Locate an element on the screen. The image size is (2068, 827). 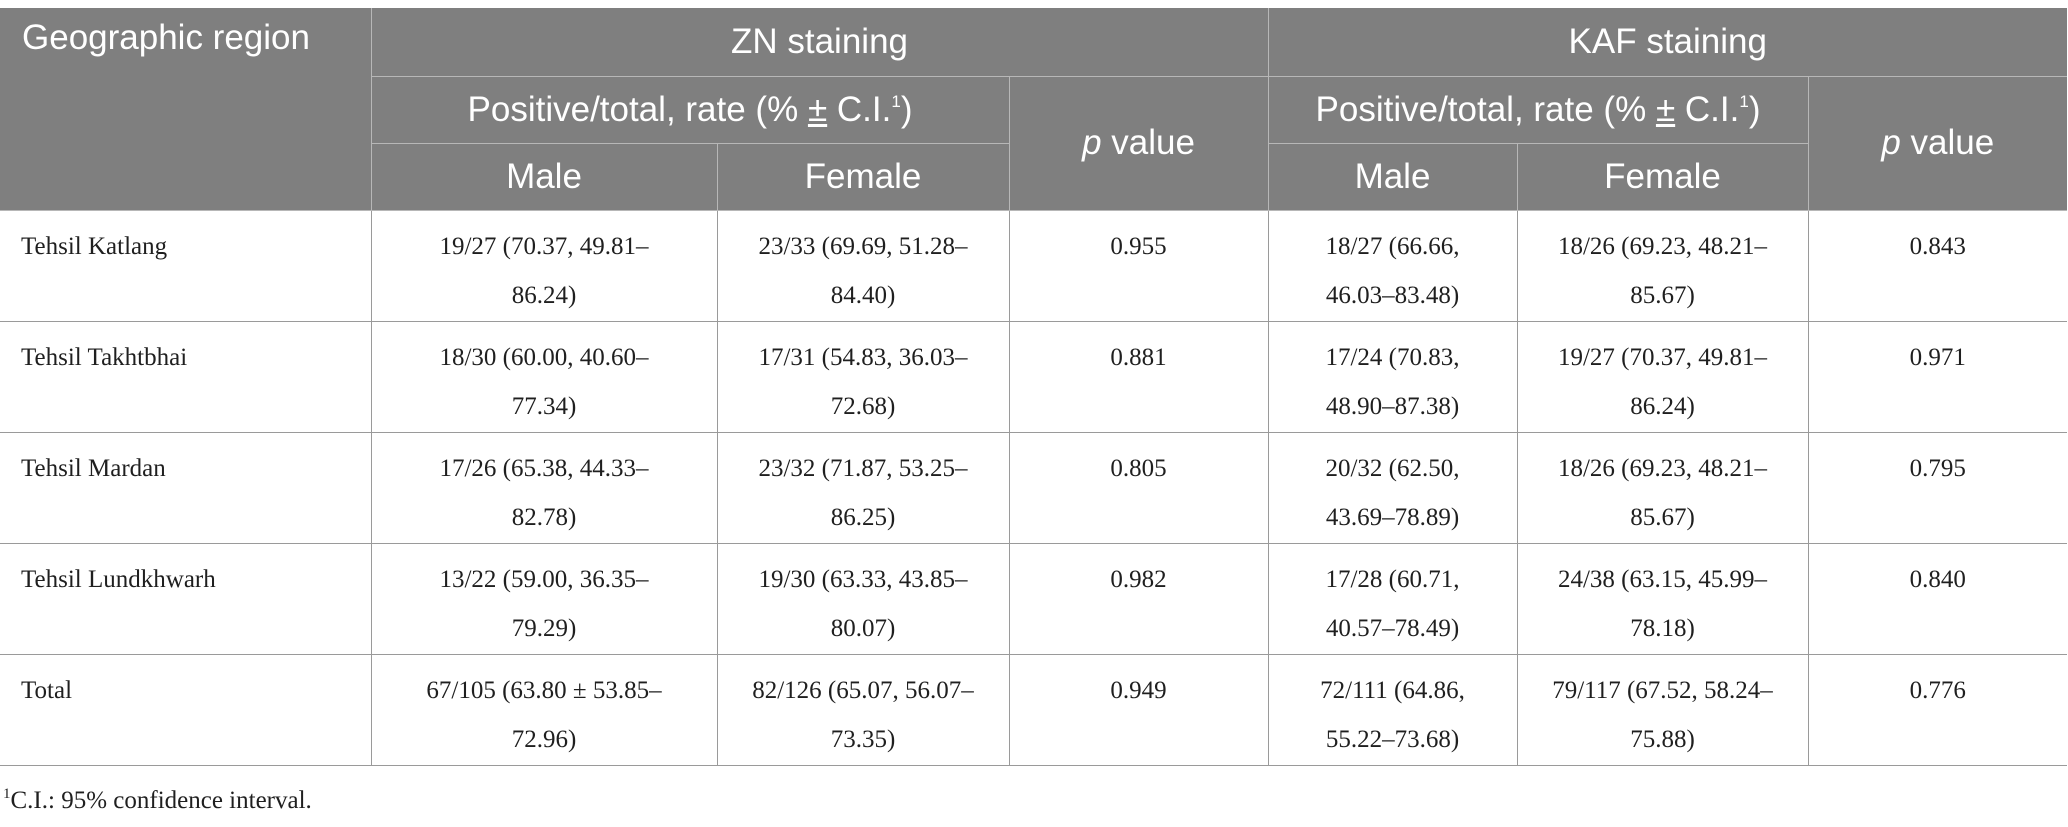
footnote-marker: 1 is located at coordinates (7, 794).